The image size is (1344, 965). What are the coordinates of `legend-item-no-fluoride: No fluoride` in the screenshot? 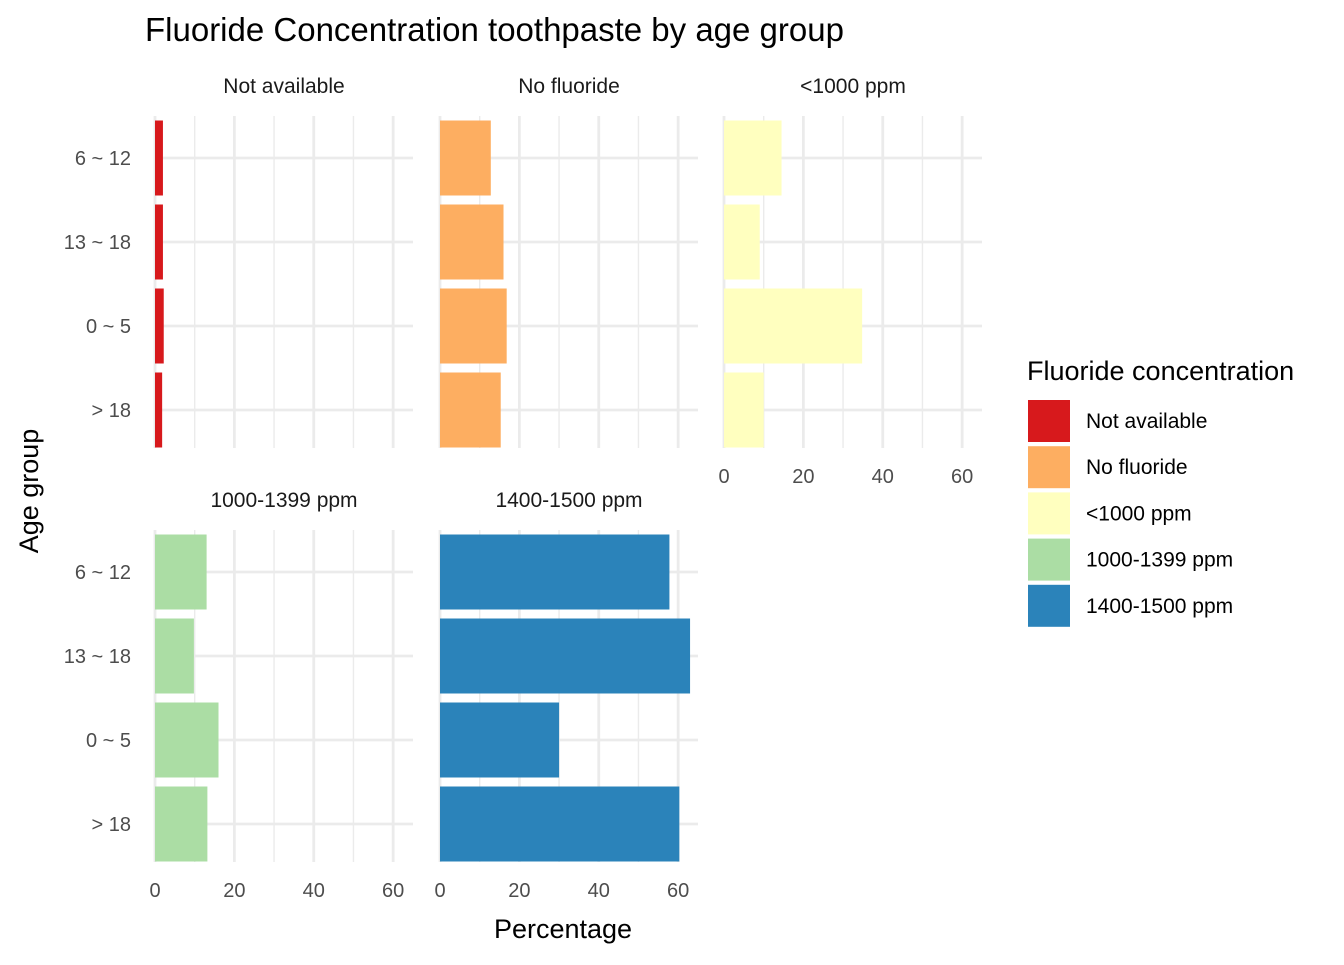 It's located at (1108, 467).